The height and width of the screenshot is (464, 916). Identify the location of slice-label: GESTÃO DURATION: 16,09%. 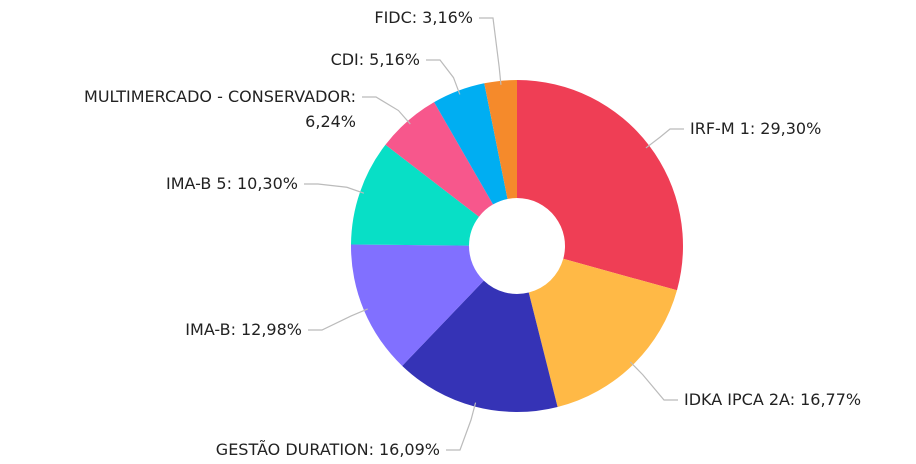
(328, 449).